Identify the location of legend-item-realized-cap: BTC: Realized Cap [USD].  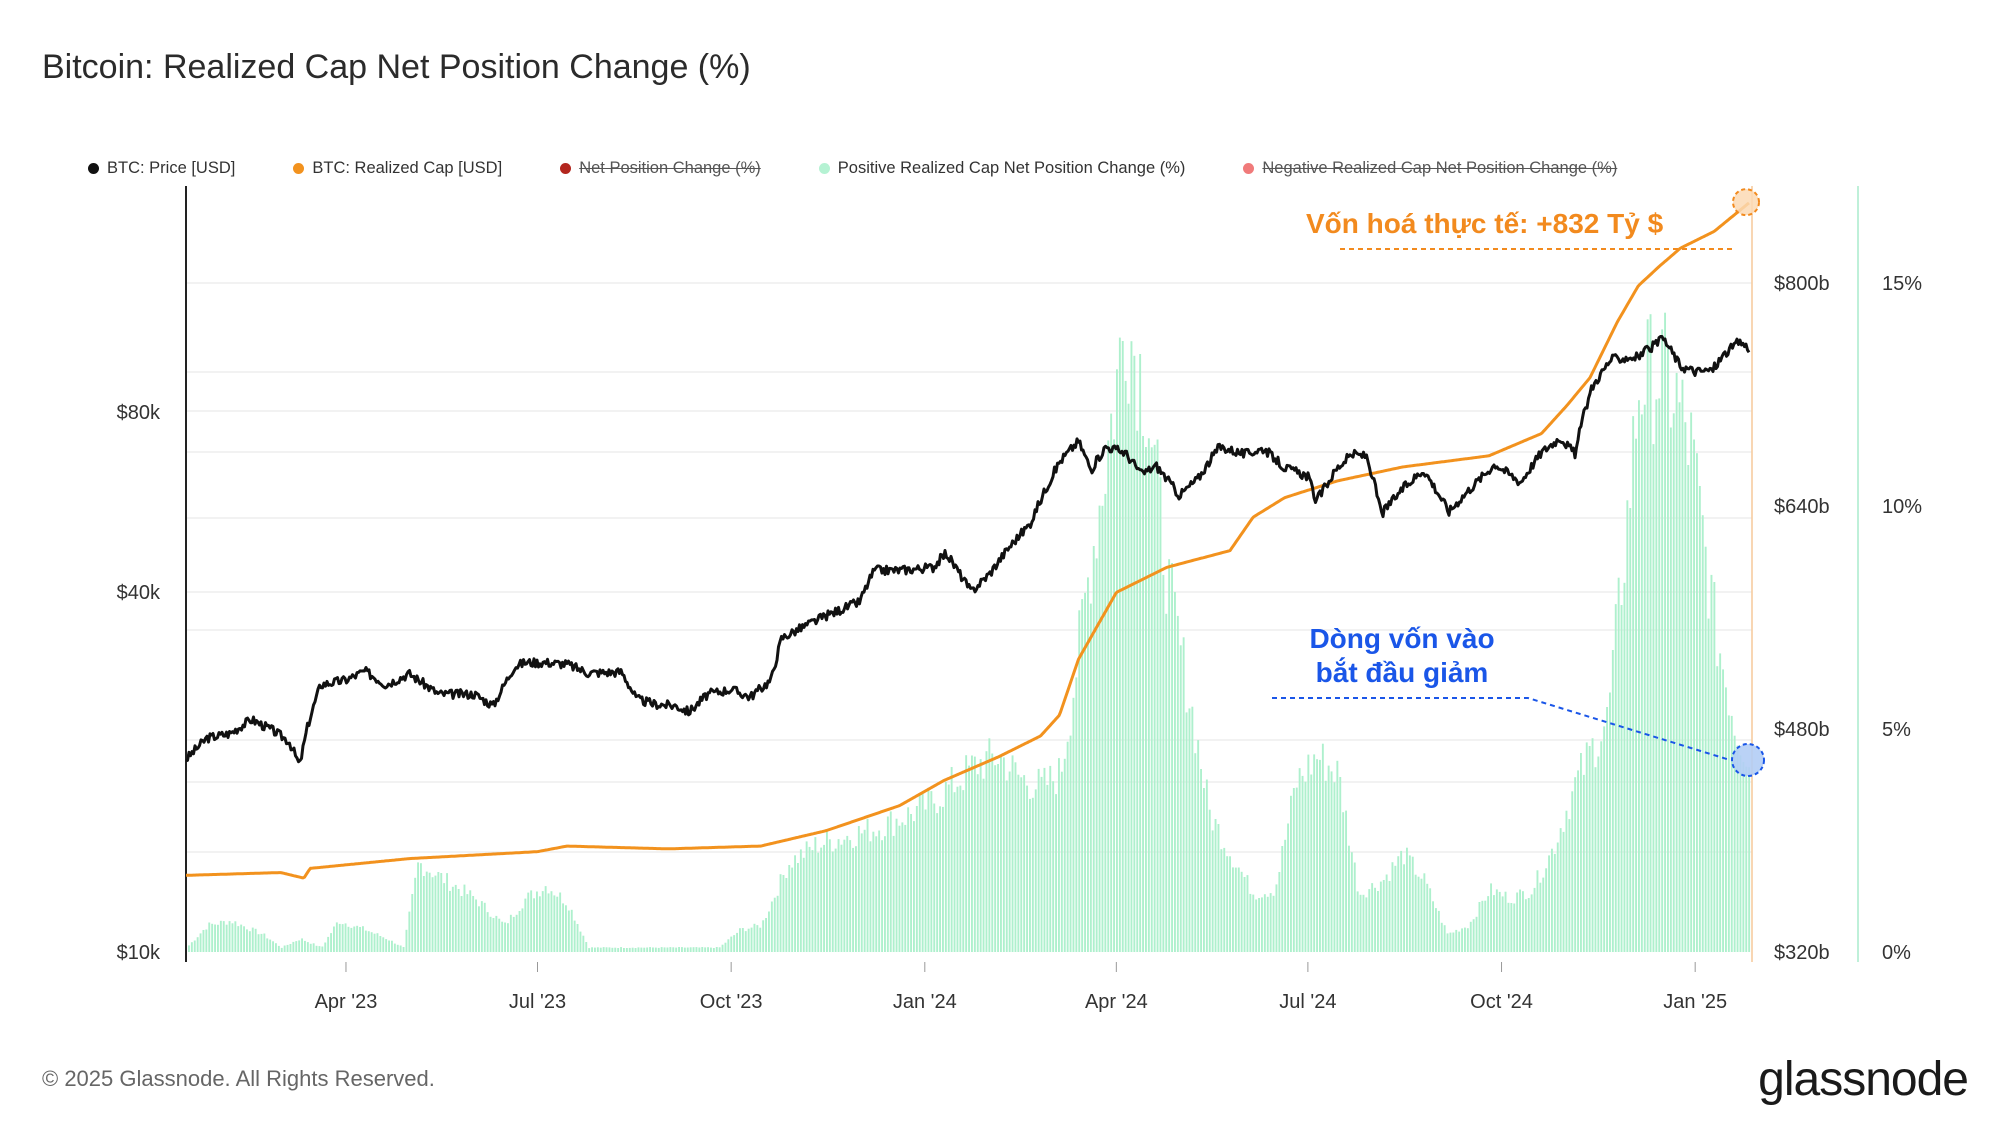
(397, 168).